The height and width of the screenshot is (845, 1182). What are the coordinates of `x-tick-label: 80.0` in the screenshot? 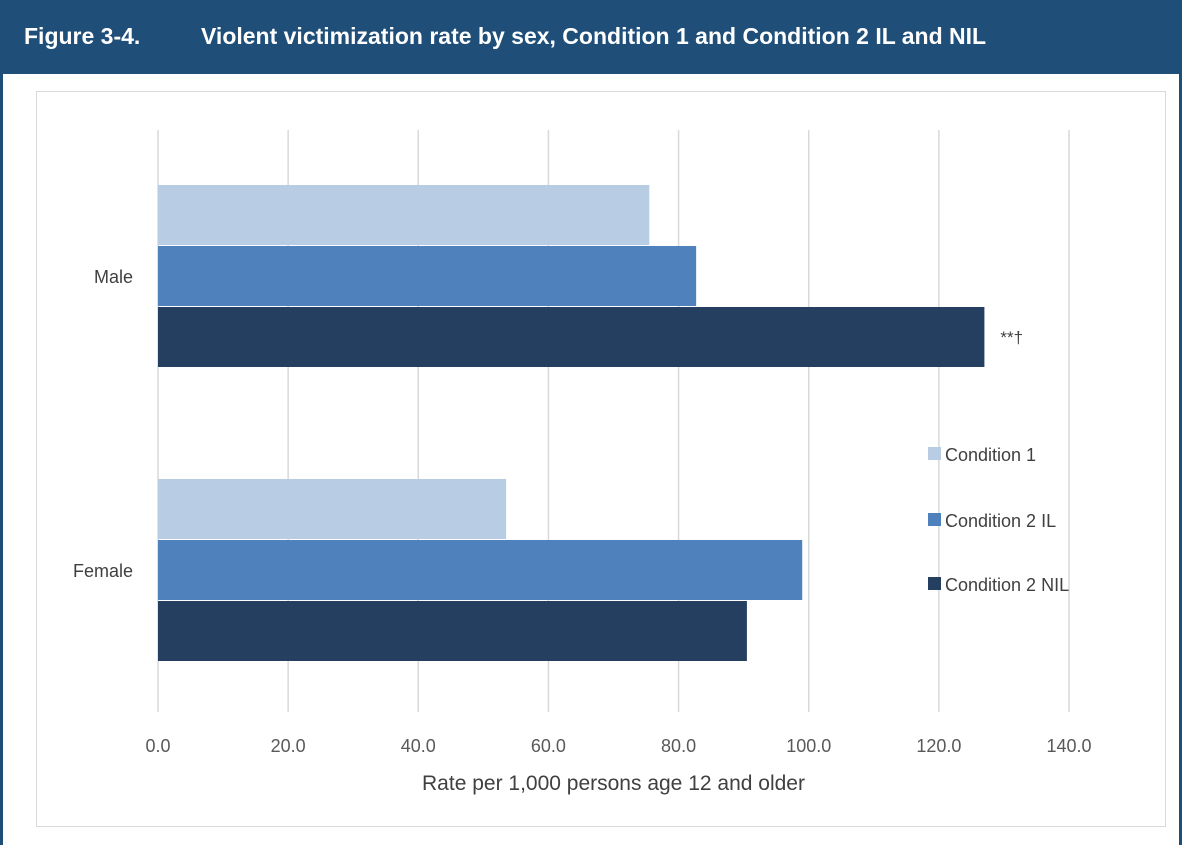 It's located at (678, 746).